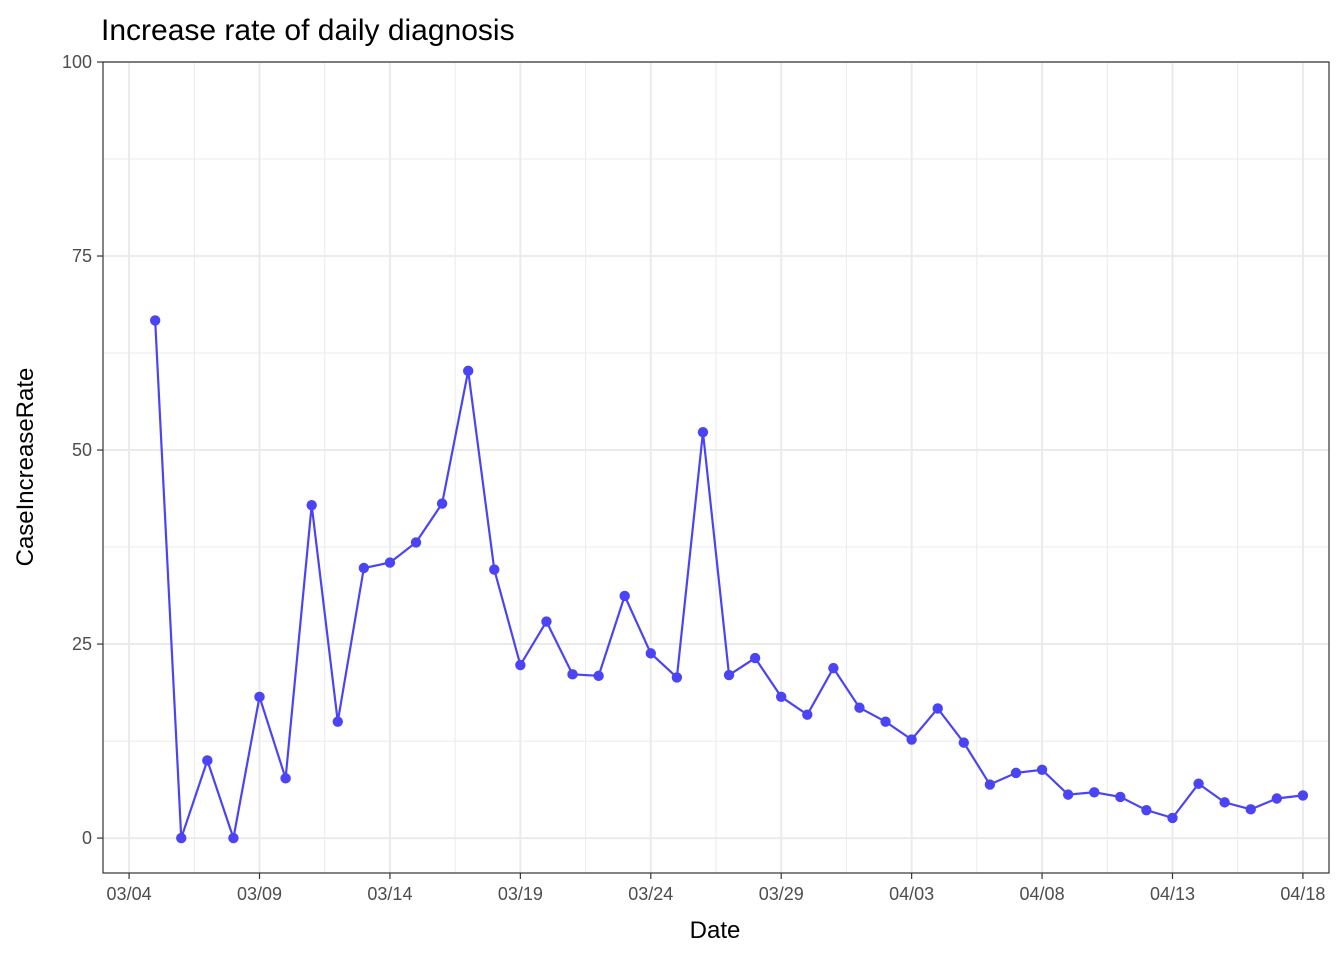  I want to click on x-tick-label: 03/24, so click(650, 894).